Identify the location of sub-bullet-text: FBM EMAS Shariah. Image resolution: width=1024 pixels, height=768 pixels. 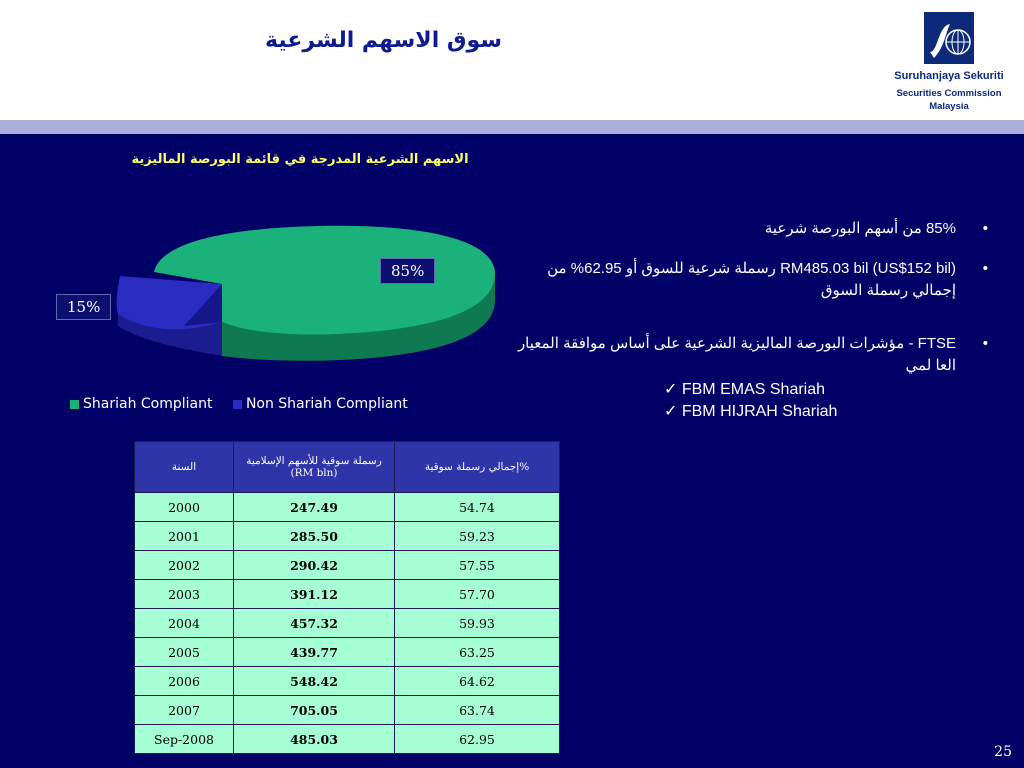
(753, 389).